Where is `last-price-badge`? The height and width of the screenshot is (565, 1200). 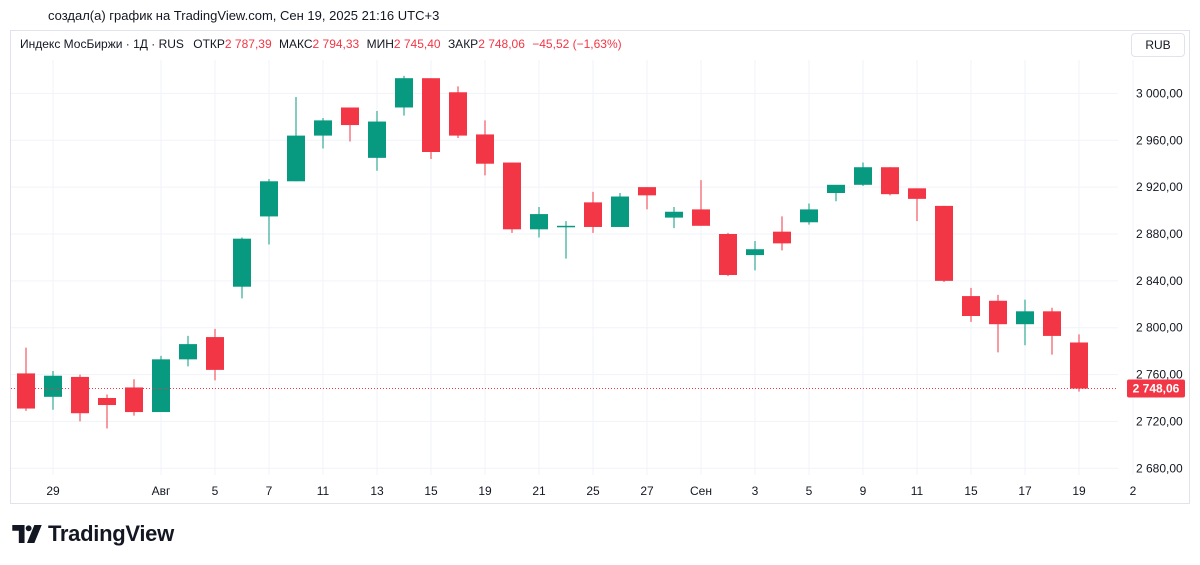
last-price-badge is located at coordinates (1156, 388).